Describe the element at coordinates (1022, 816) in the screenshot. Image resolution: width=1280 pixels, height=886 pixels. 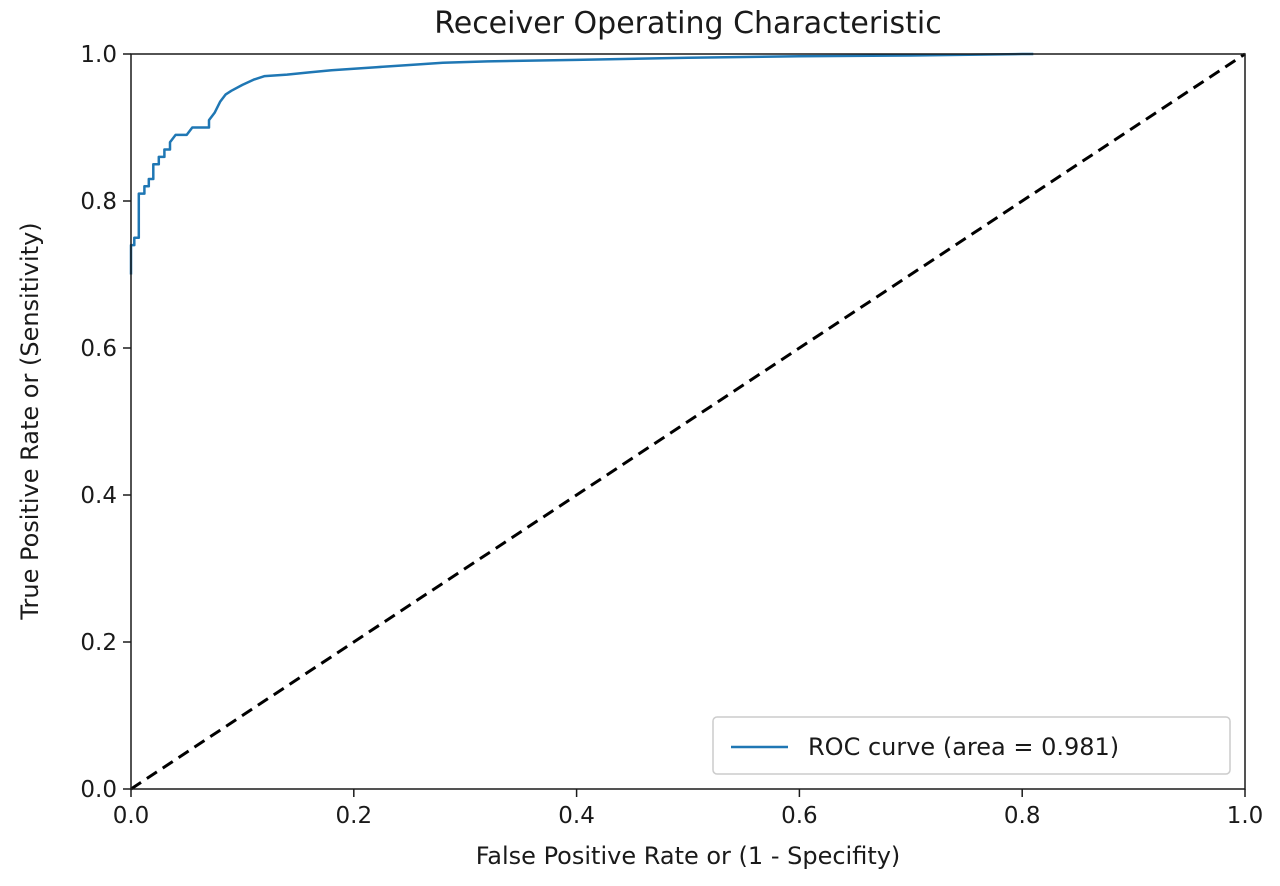
I see `x-tick-label: 0.8` at that location.